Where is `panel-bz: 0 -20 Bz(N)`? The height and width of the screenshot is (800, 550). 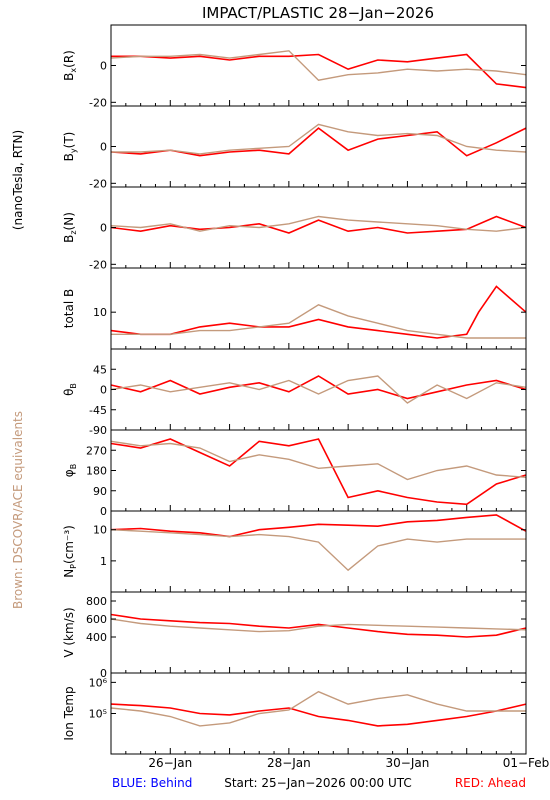 panel-bz: 0 -20 Bz(N) is located at coordinates (294, 228).